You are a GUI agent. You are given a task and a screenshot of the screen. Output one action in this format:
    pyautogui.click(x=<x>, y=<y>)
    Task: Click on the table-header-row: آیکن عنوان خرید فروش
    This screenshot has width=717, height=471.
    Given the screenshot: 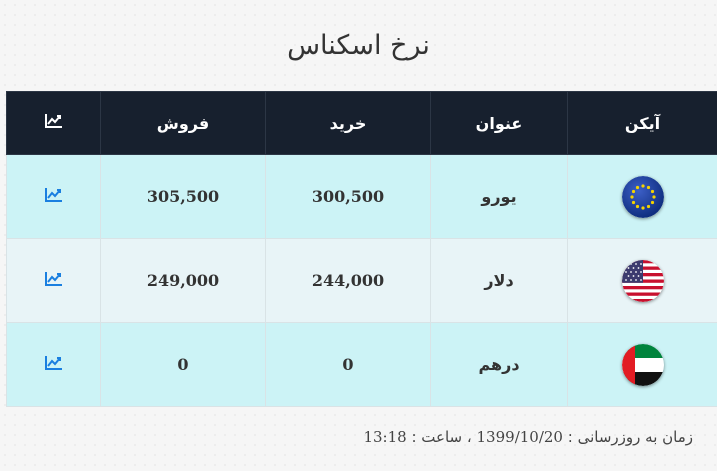 What is the action you would take?
    pyautogui.click(x=361, y=123)
    